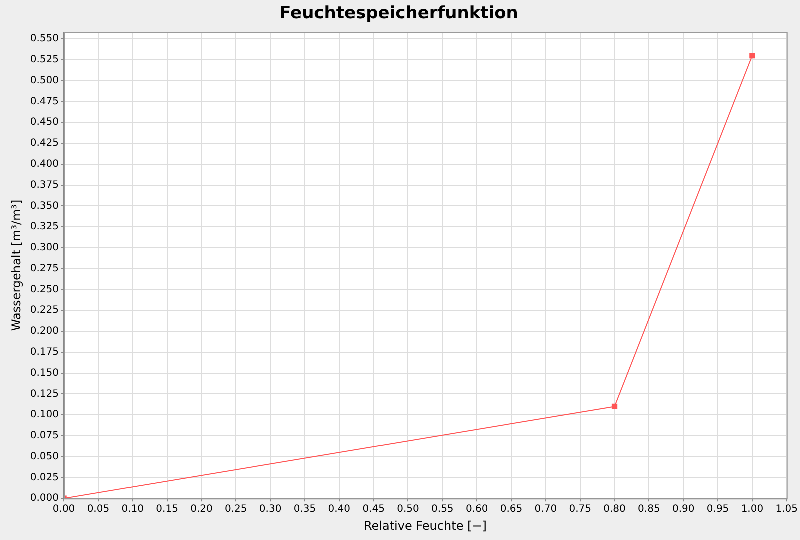 This screenshot has height=540, width=800. Describe the element at coordinates (45, 478) in the screenshot. I see `y-tick-label: 0.025` at that location.